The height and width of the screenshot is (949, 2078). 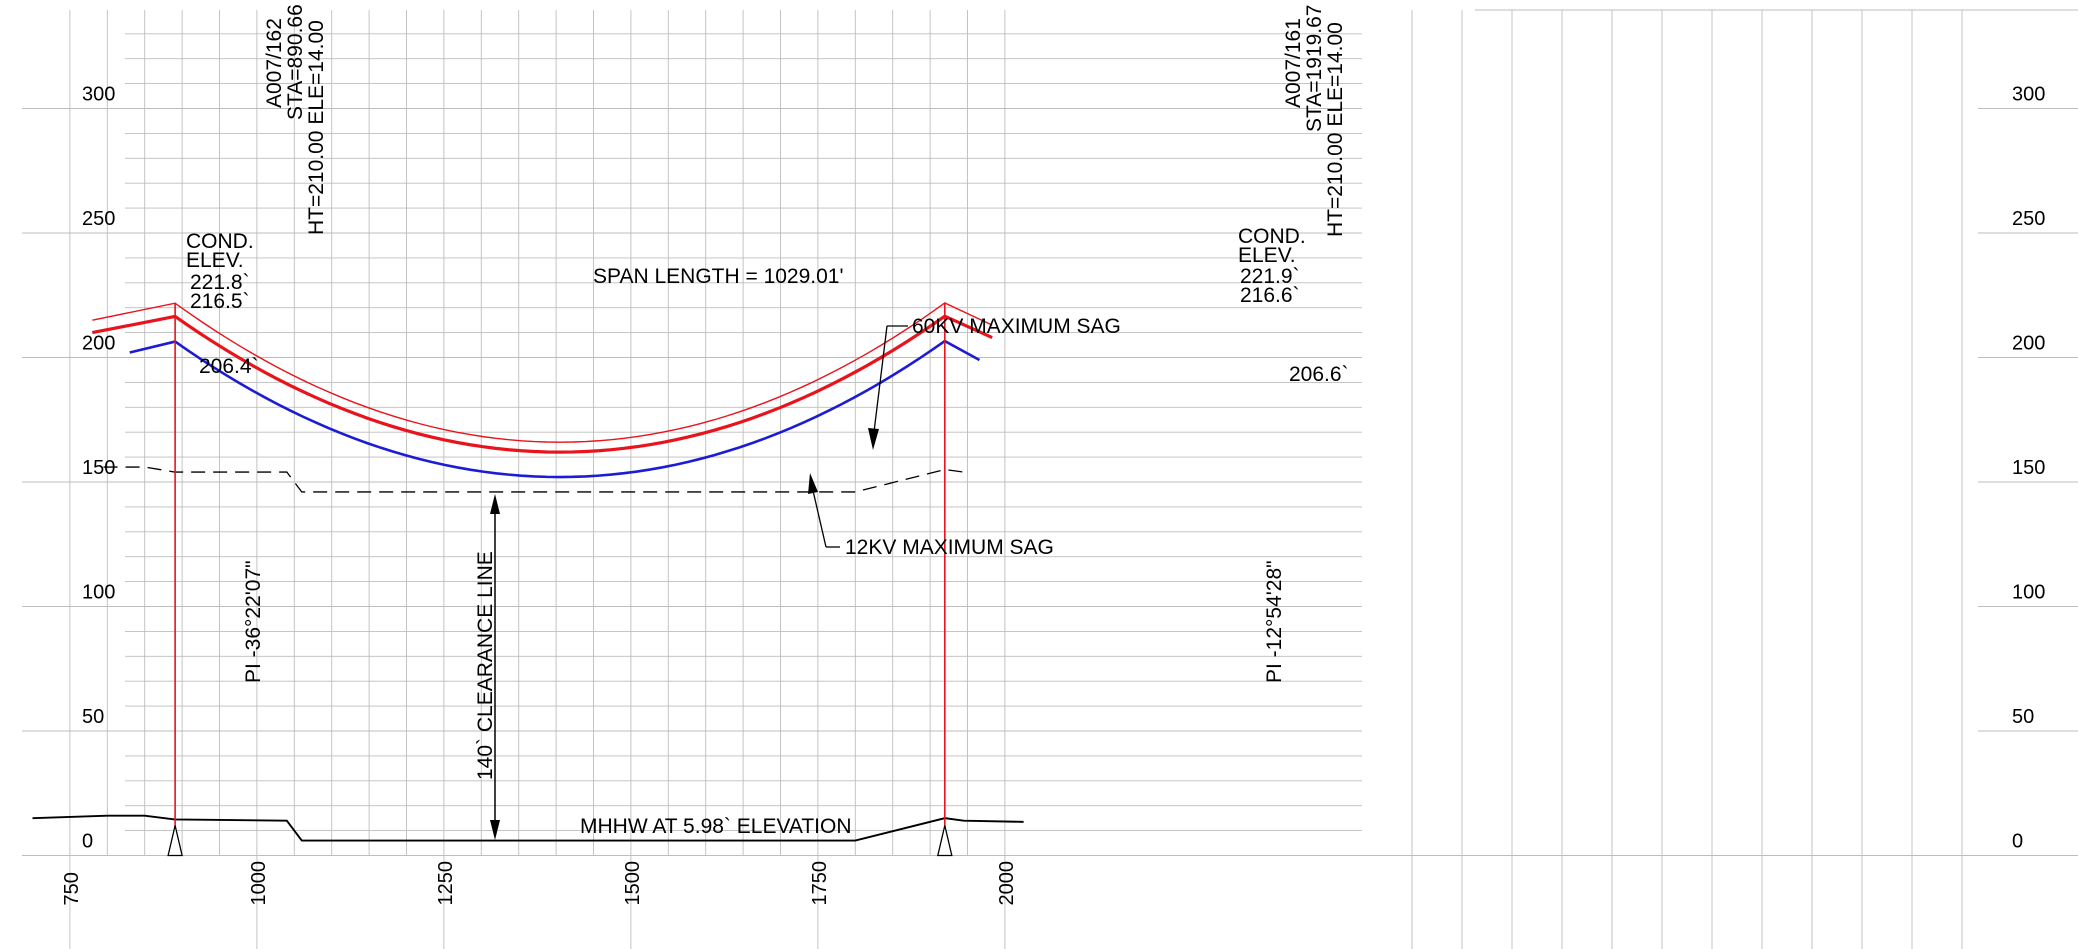 What do you see at coordinates (295, 62) in the screenshot?
I see `left-structure-station: STA=890.66` at bounding box center [295, 62].